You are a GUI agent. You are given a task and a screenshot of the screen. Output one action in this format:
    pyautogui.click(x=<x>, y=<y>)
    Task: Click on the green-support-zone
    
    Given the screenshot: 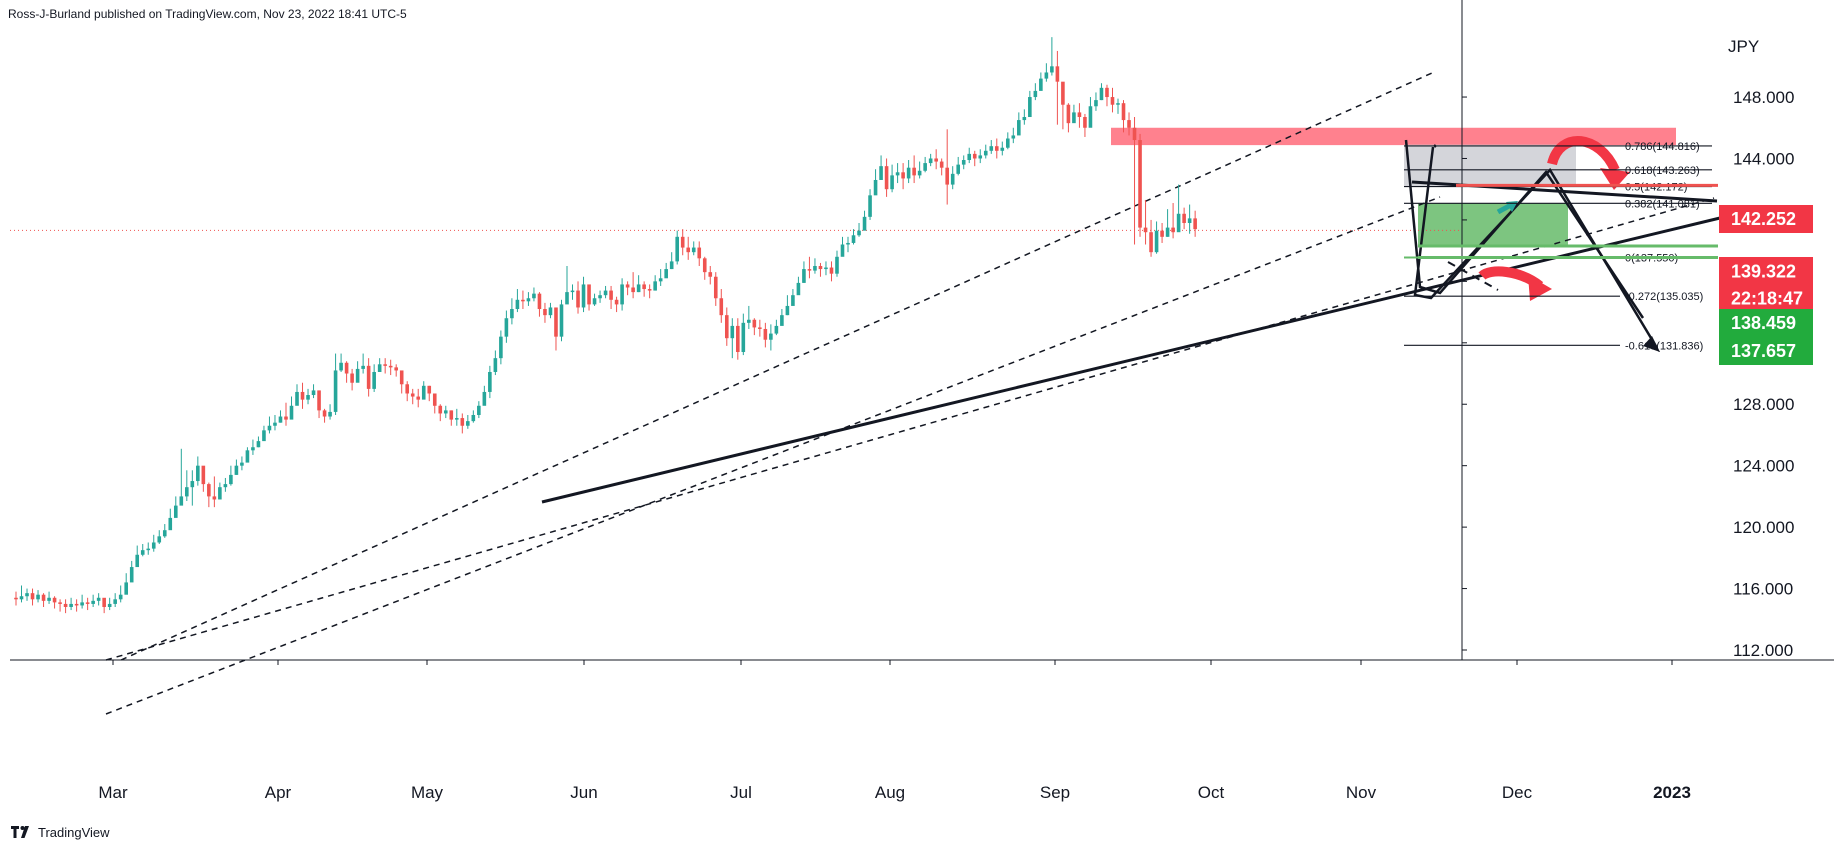 What is the action you would take?
    pyautogui.click(x=1493, y=225)
    